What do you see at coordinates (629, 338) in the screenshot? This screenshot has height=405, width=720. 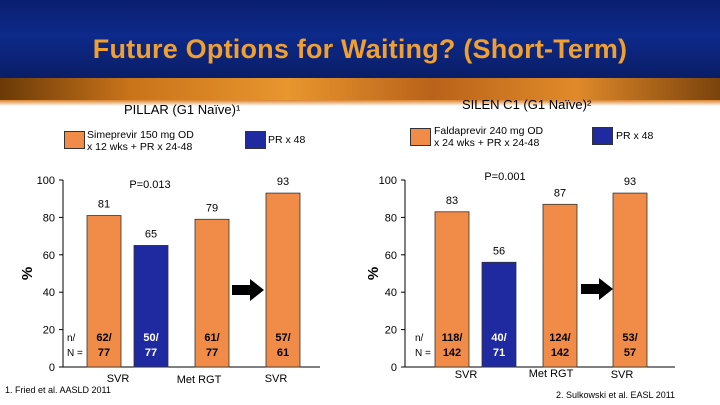 I see `bar-n-label: 53/` at bounding box center [629, 338].